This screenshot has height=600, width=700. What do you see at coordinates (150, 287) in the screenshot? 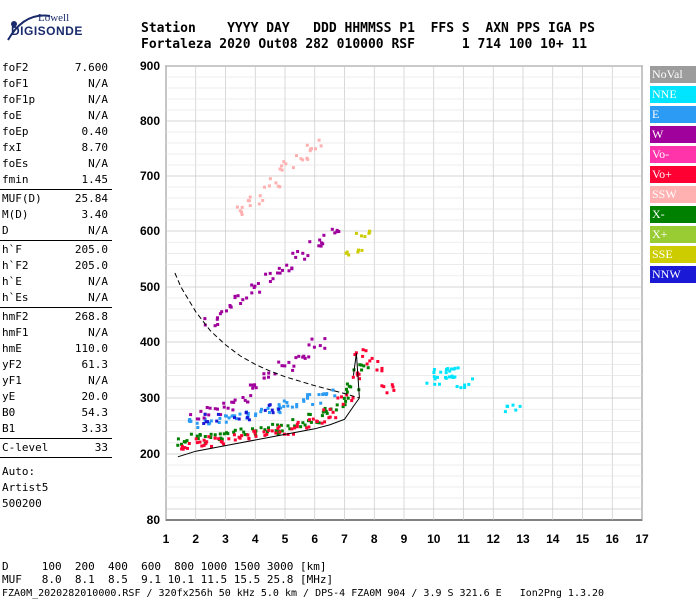
I see `y-tick-label: 500` at bounding box center [150, 287].